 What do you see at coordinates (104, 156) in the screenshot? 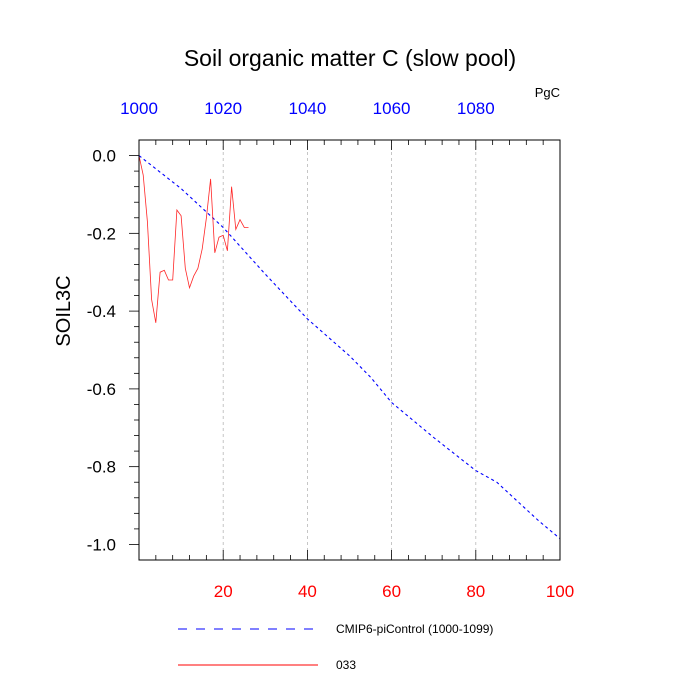
I see `y-tick-label: 0.0` at bounding box center [104, 156].